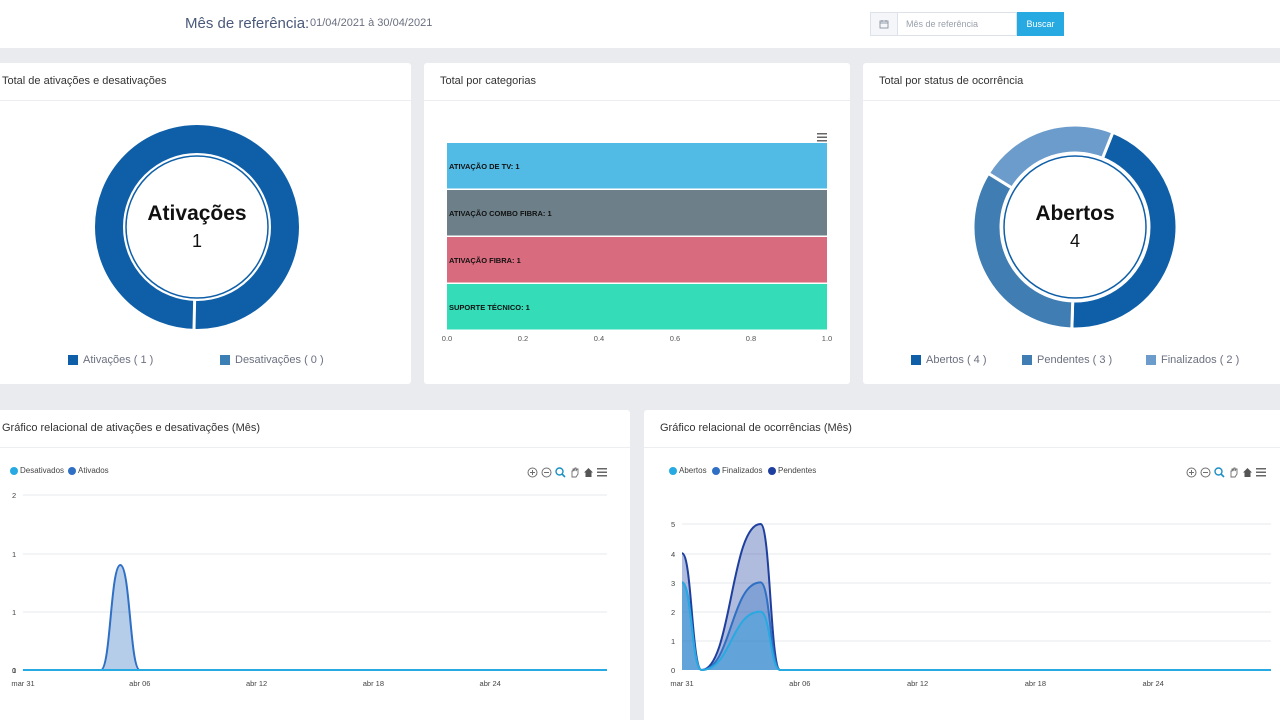 This screenshot has width=1280, height=720. What do you see at coordinates (1050, 157) in the screenshot?
I see `donut-slice-finalizados` at bounding box center [1050, 157].